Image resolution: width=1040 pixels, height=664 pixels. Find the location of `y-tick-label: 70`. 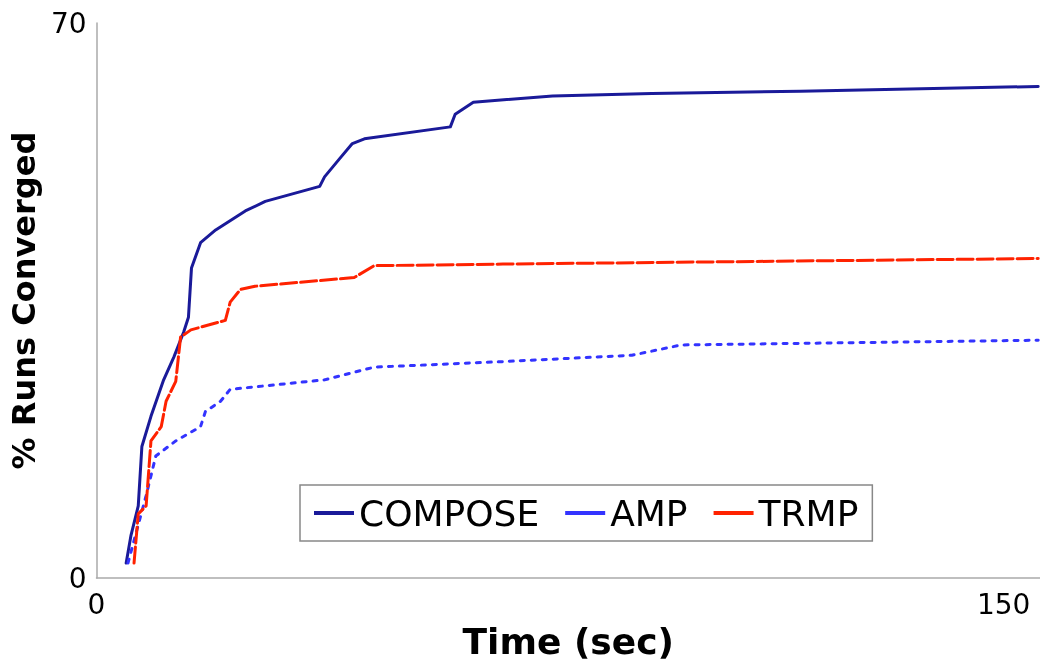

y-tick-label: 70 is located at coordinates (68, 23).